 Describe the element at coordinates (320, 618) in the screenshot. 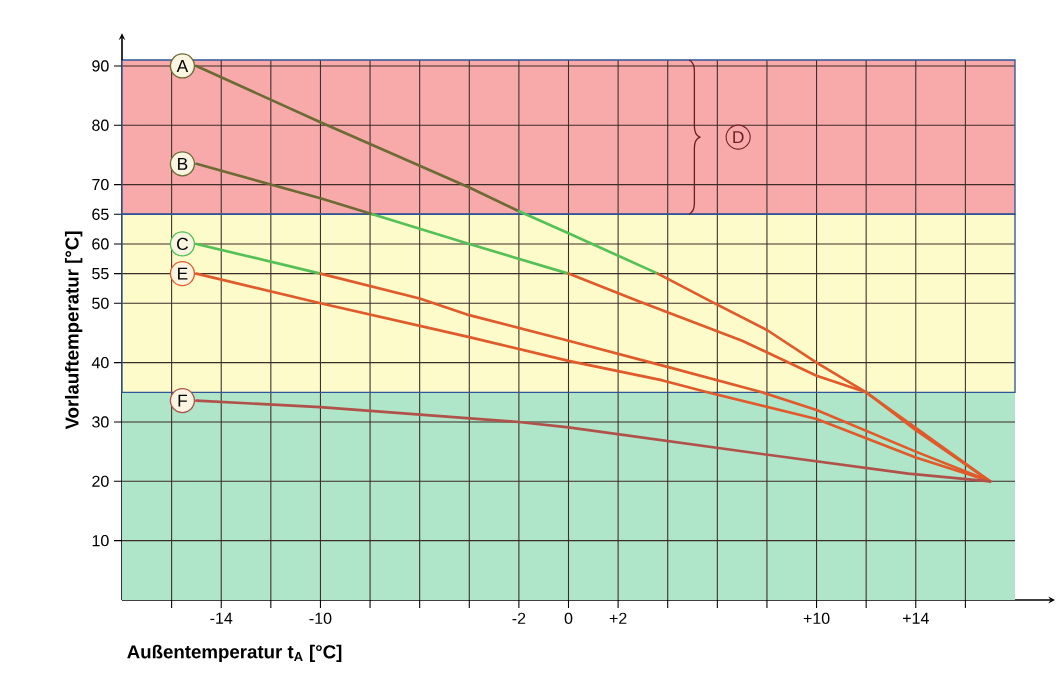

I see `x-tick-label: -10` at that location.